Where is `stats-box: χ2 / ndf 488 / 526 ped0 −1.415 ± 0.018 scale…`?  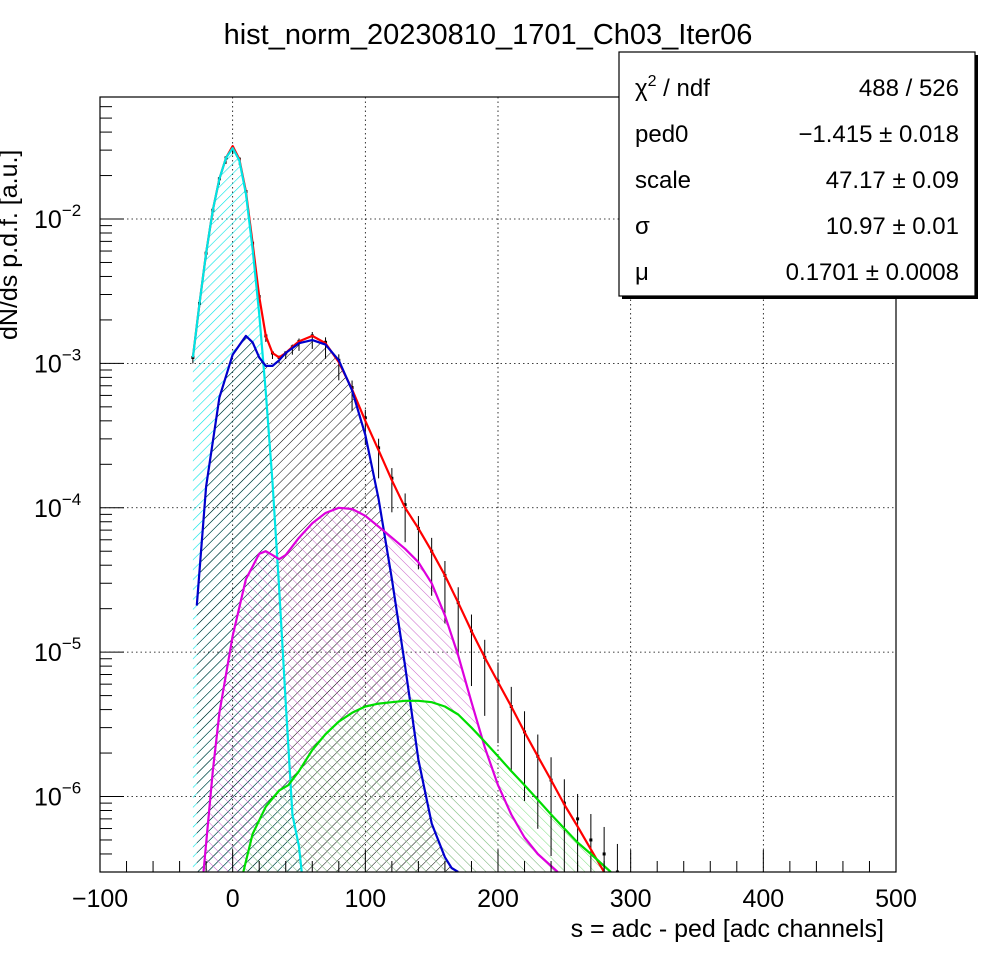
stats-box: χ2 / ndf 488 / 526 ped0 −1.415 ± 0.018 scale… is located at coordinates (798, 175).